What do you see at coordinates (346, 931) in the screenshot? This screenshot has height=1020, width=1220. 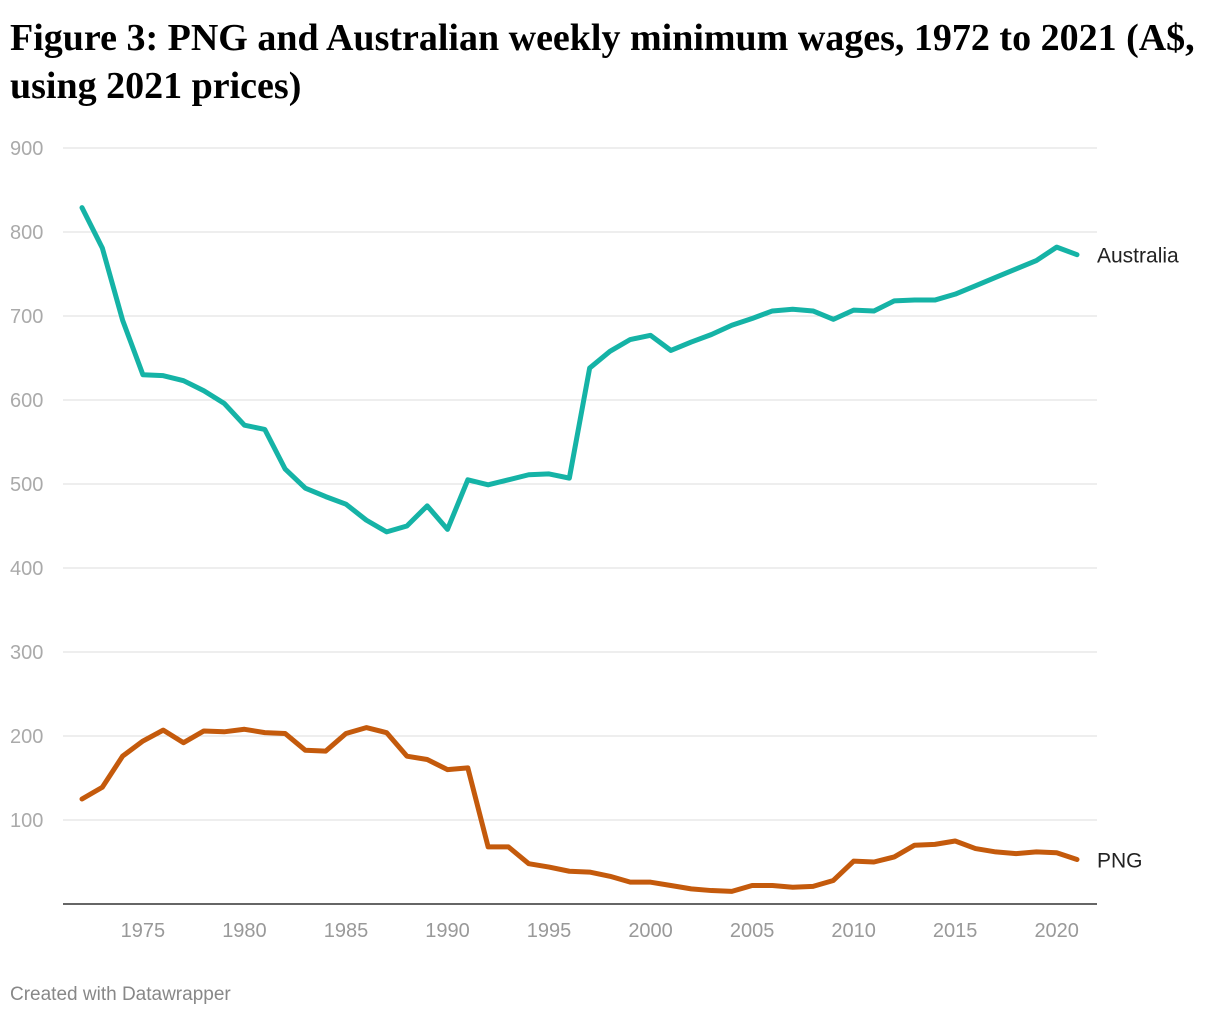 I see `x-tick-label: 1985` at bounding box center [346, 931].